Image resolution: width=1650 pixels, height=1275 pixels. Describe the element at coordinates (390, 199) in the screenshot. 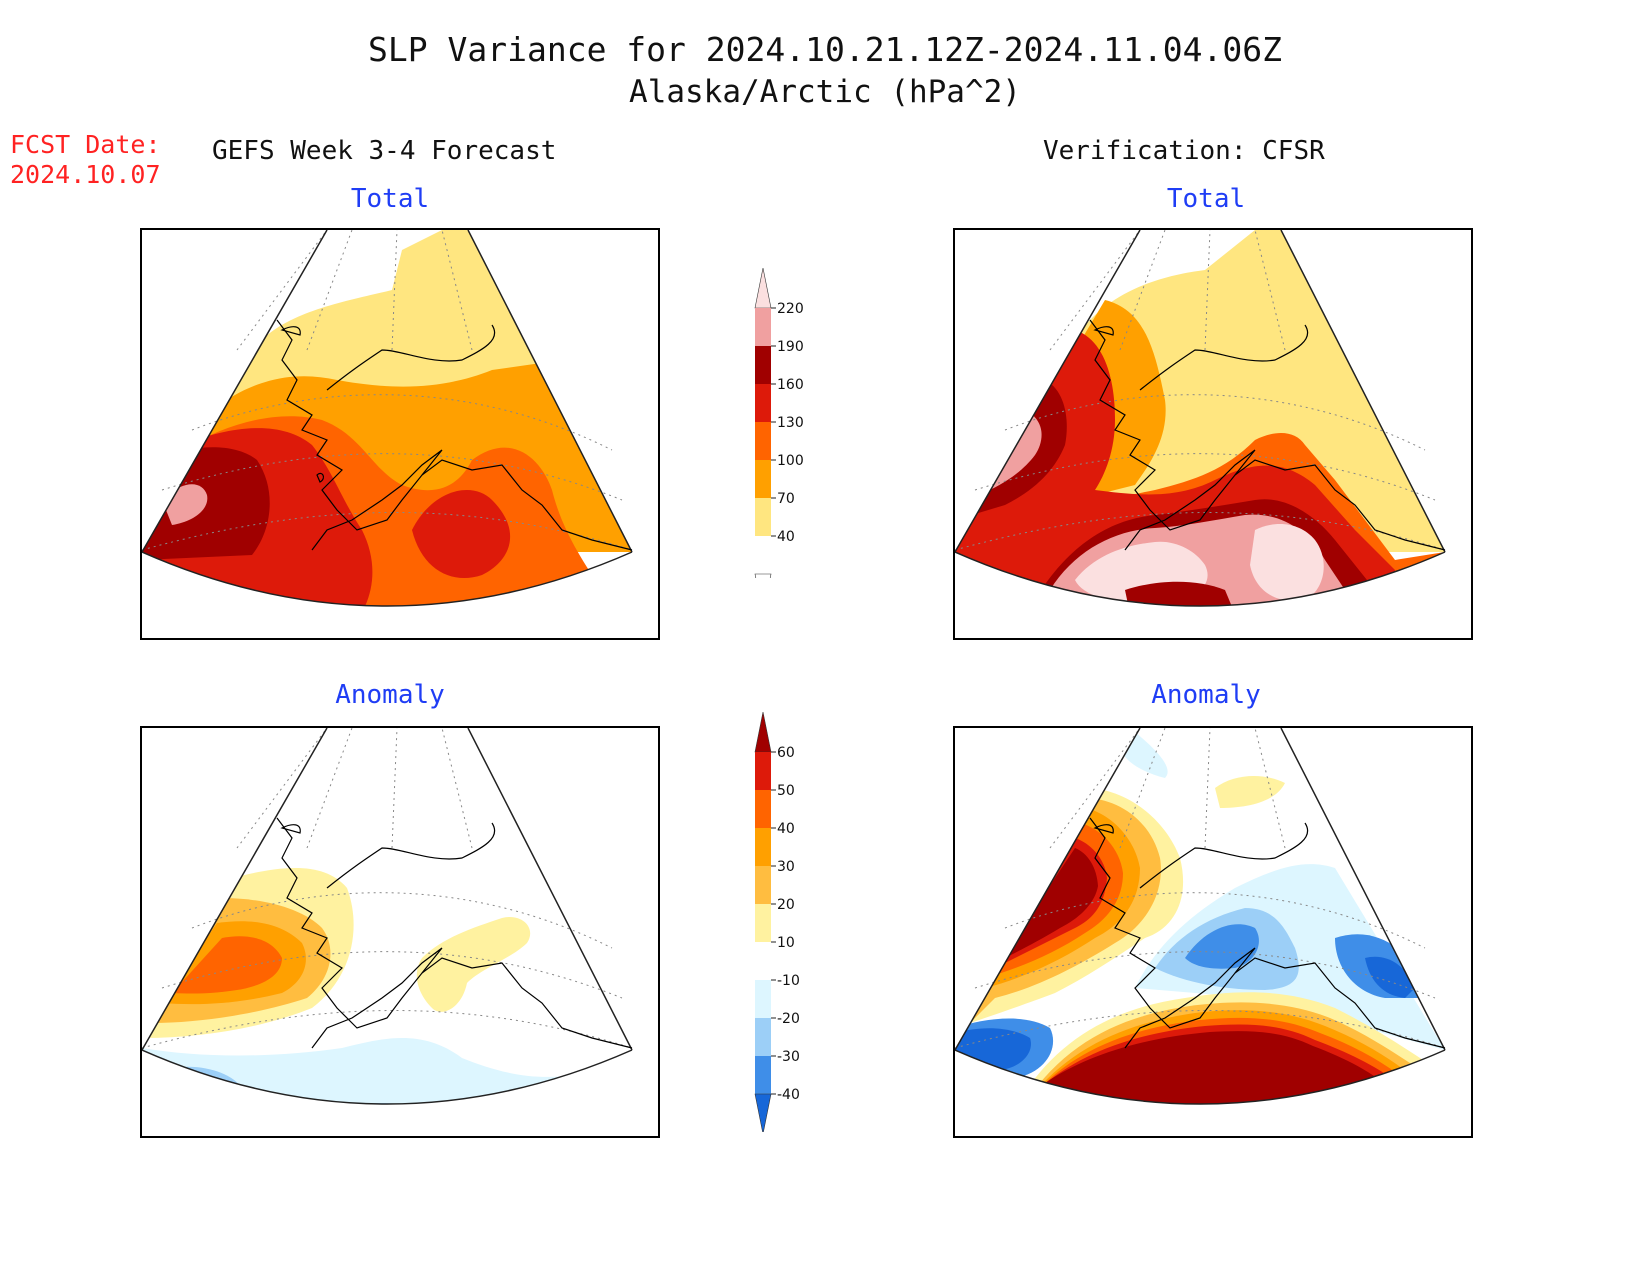

I see `forecast-total-heading: Total` at that location.